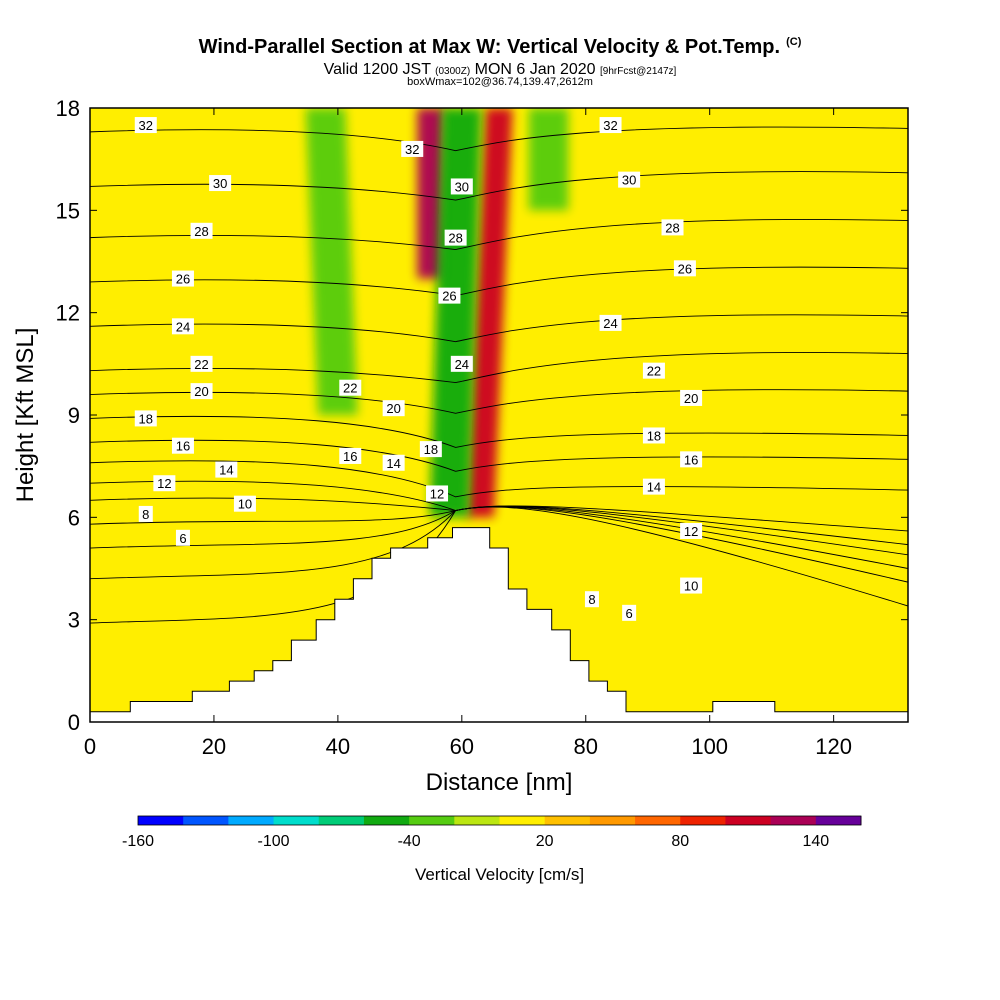 This screenshot has height=1000, width=1000. I want to click on isentrope-label-text: 18, so click(431, 449).